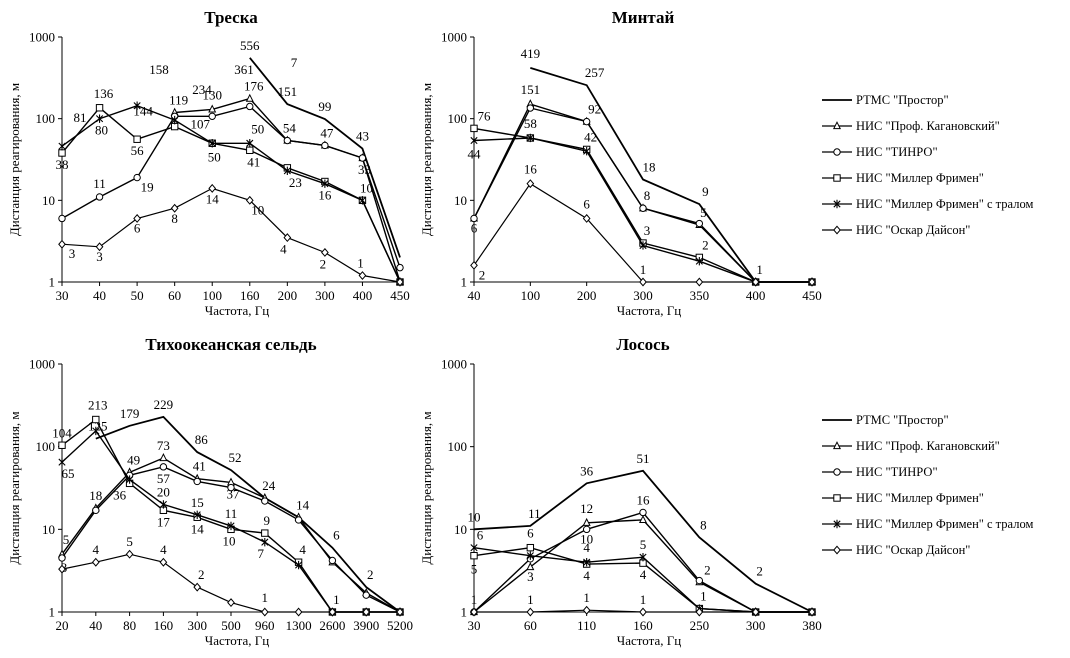 Image resolution: width=1070 pixels, height=658 pixels. What do you see at coordinates (480, 535) in the screenshot?
I see `data-label: 6` at bounding box center [480, 535].